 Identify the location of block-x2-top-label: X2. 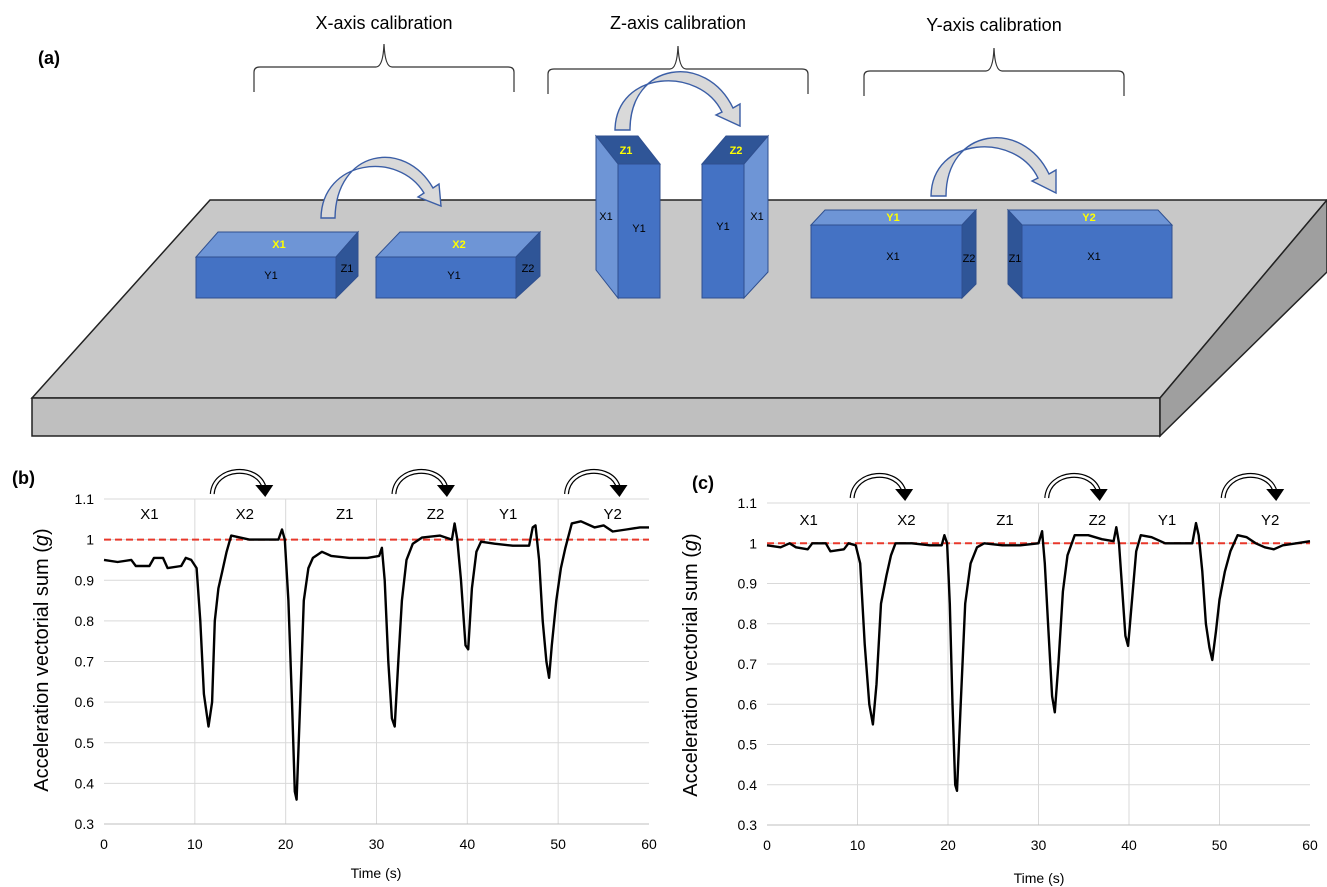
(458, 245).